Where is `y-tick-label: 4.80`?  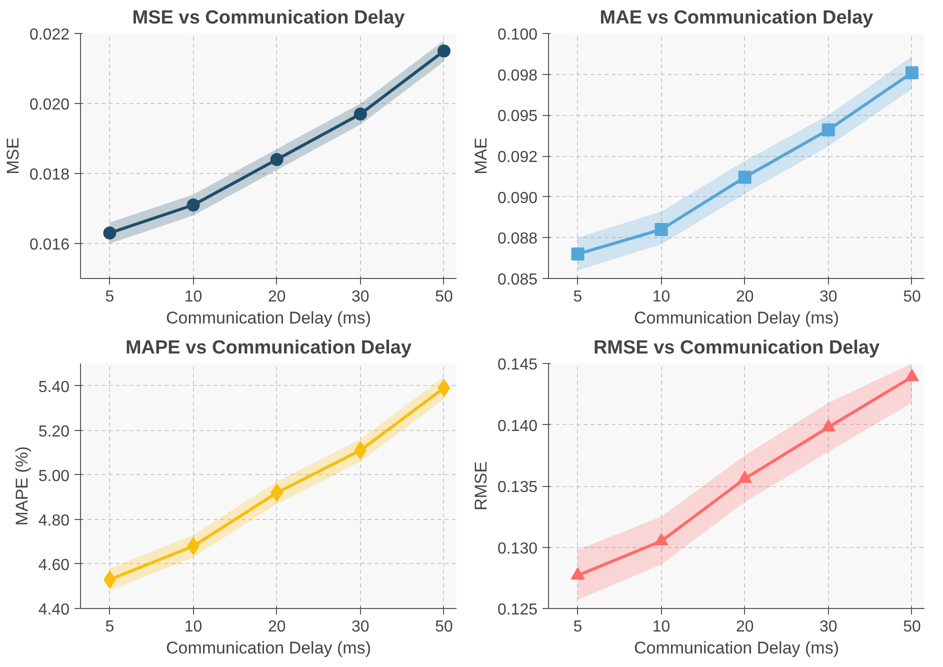 y-tick-label: 4.80 is located at coordinates (54, 521).